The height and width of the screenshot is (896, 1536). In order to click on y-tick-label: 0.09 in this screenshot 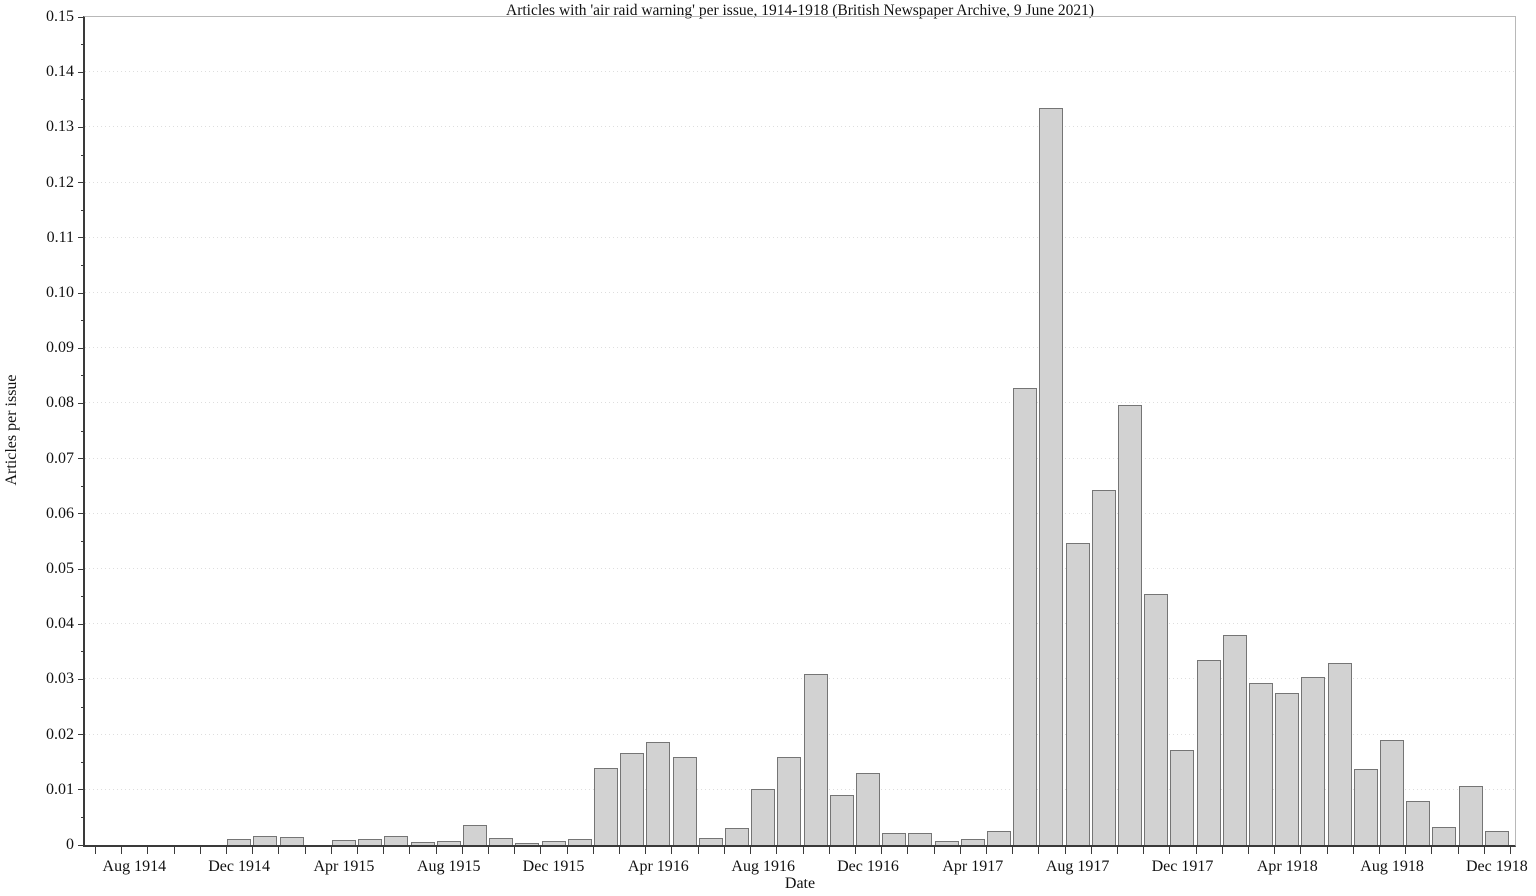, I will do `click(60, 348)`.